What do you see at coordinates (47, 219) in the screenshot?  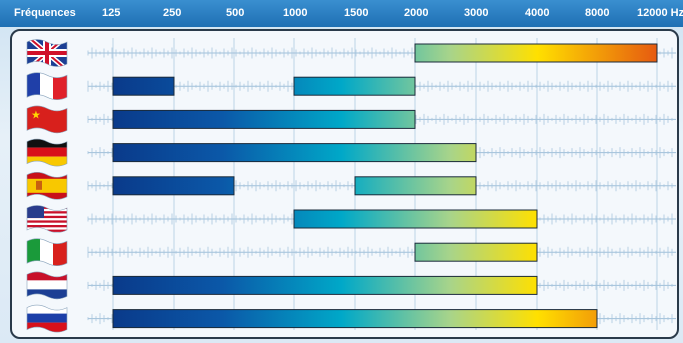 I see `flag-usa-icon` at bounding box center [47, 219].